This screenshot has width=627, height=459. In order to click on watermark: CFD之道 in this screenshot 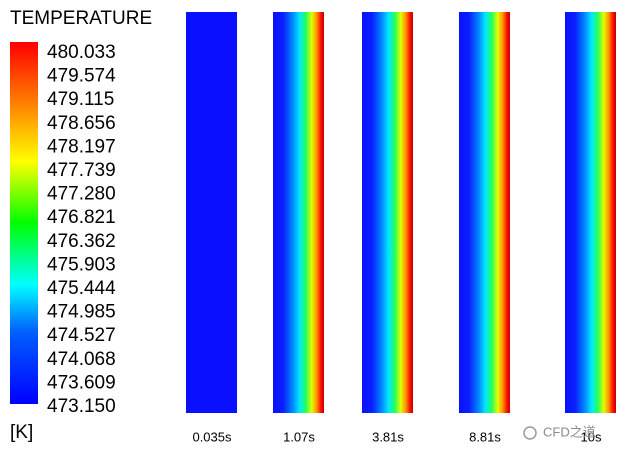, I will do `click(569, 431)`.